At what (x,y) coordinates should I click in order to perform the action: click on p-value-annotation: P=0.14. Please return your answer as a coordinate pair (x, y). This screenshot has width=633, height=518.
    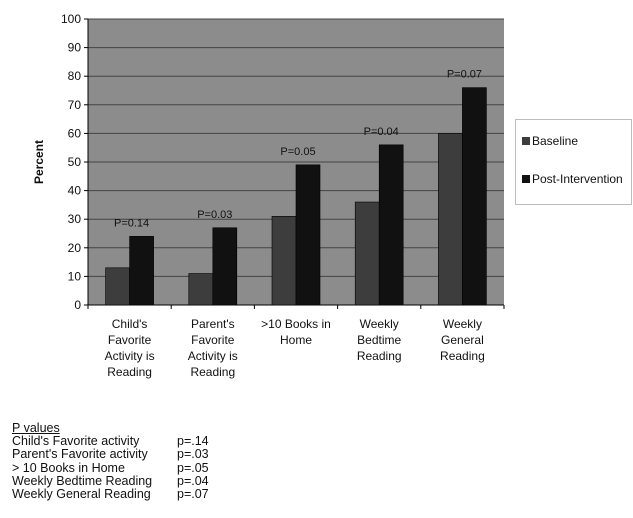
    Looking at the image, I should click on (131, 223).